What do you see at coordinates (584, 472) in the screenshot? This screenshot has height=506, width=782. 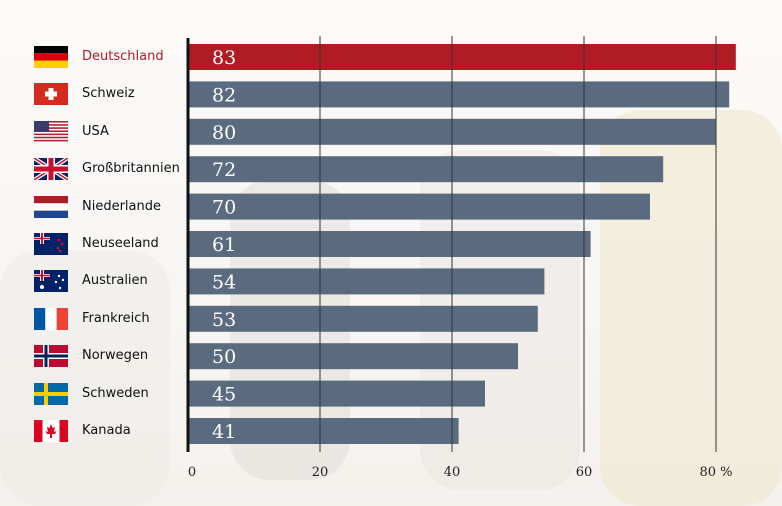 I see `x-tick-label: 60` at bounding box center [584, 472].